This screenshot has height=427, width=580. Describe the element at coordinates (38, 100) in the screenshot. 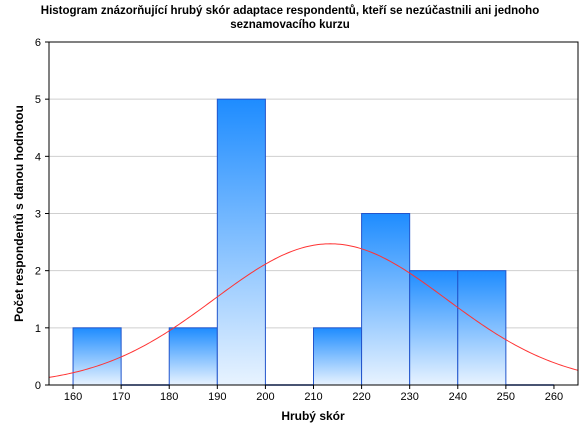

I see `y-tick-label: 5` at that location.